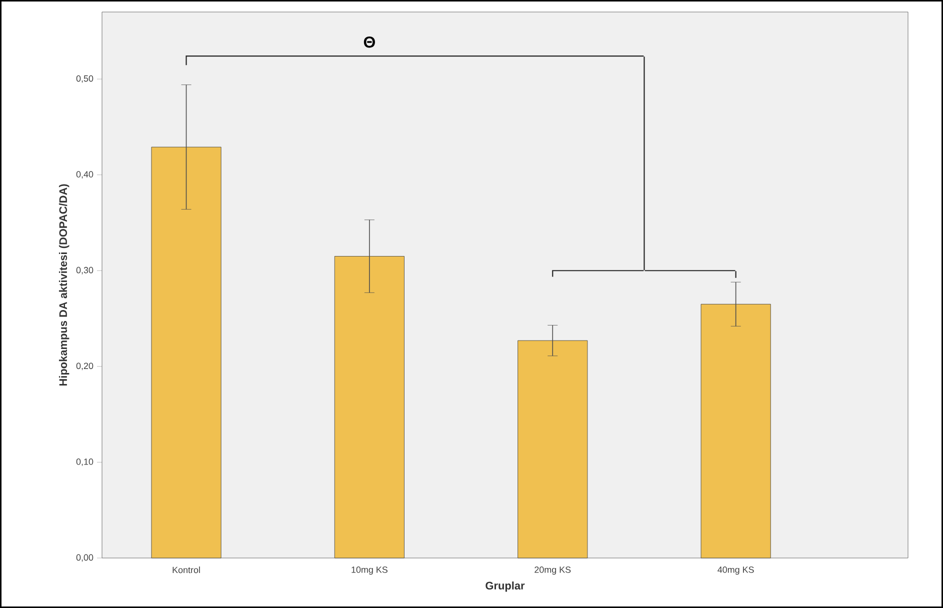 The height and width of the screenshot is (608, 943). Describe the element at coordinates (370, 570) in the screenshot. I see `x-tick-label: 10mg KS` at that location.